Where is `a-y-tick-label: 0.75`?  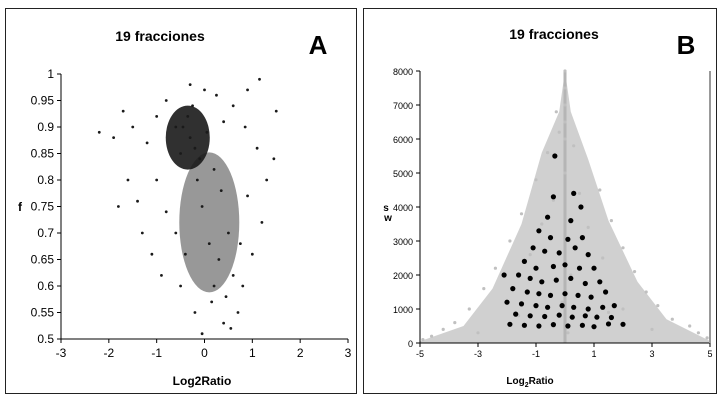 a-y-tick-label: 0.75 is located at coordinates (43, 207).